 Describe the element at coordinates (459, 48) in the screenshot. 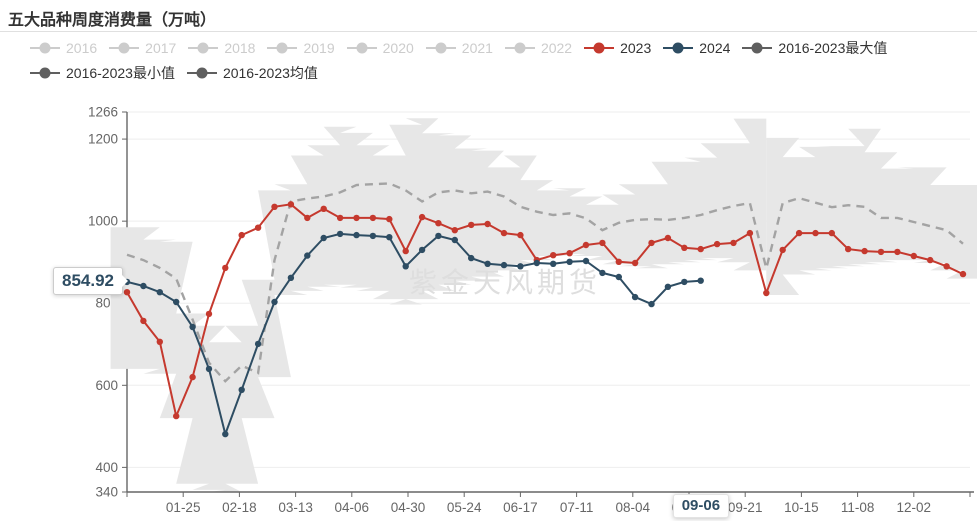

I see `legend-item-2021: 2021` at that location.